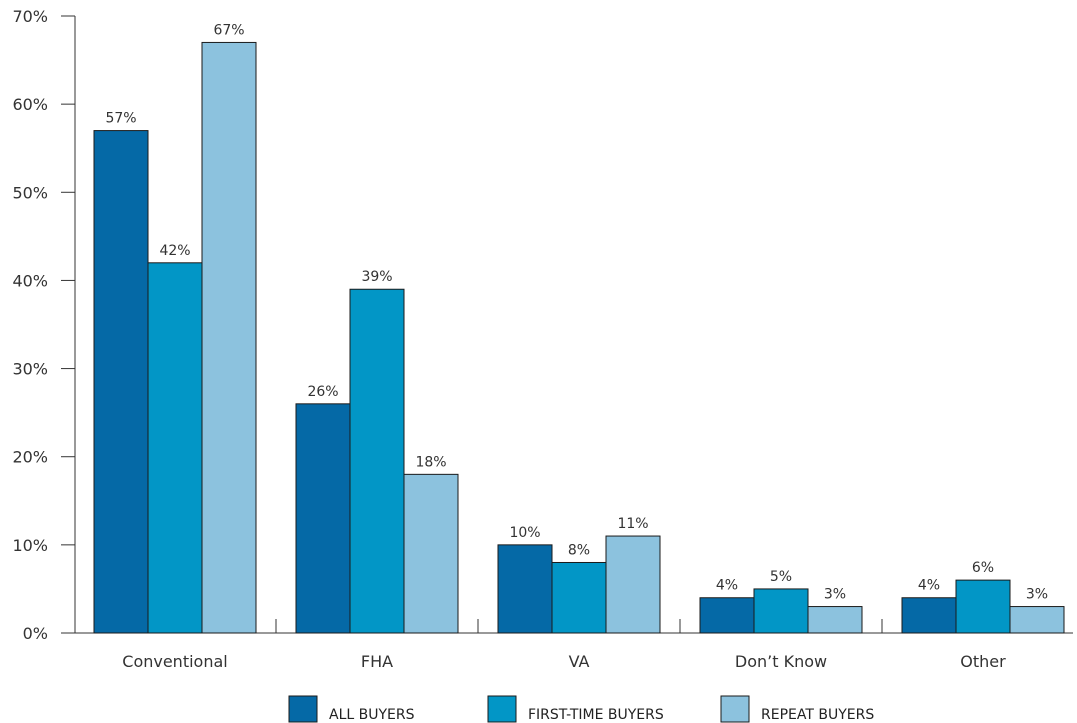 This screenshot has height=723, width=1077. Describe the element at coordinates (983, 568) in the screenshot. I see `data-label: 6%` at that location.